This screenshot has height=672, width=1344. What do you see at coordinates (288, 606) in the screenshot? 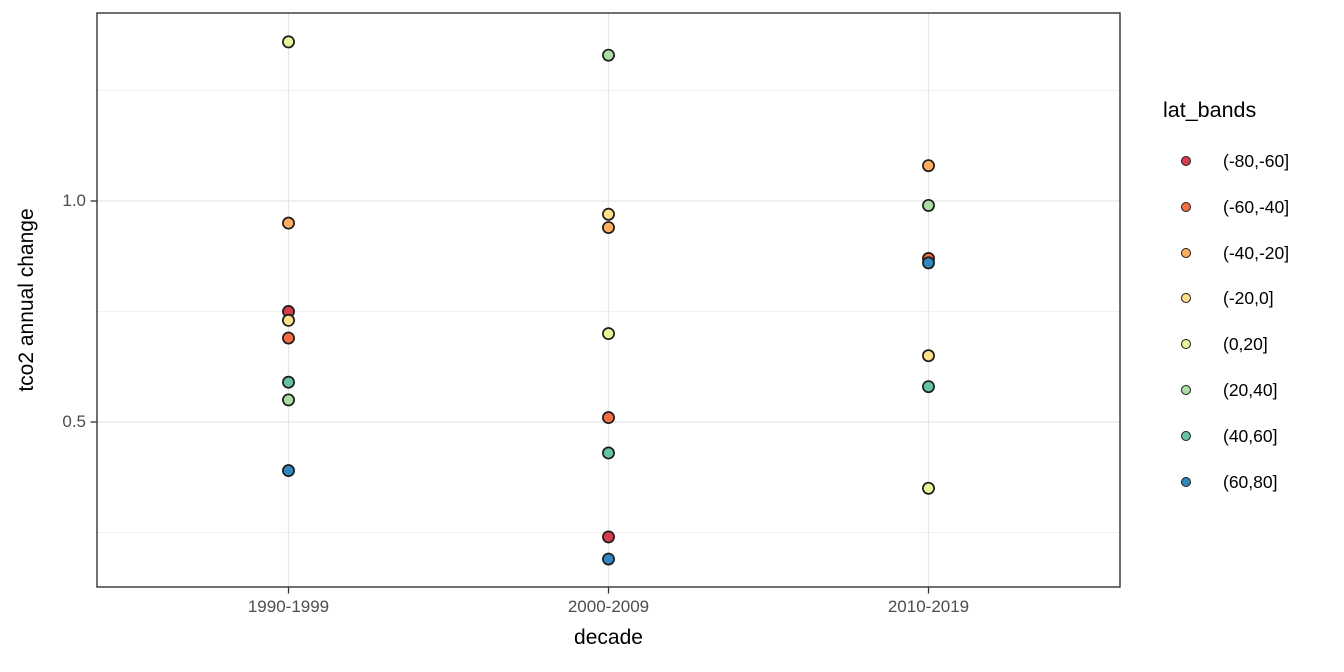
I see `x-tick-label: 1990-1999` at bounding box center [288, 606].